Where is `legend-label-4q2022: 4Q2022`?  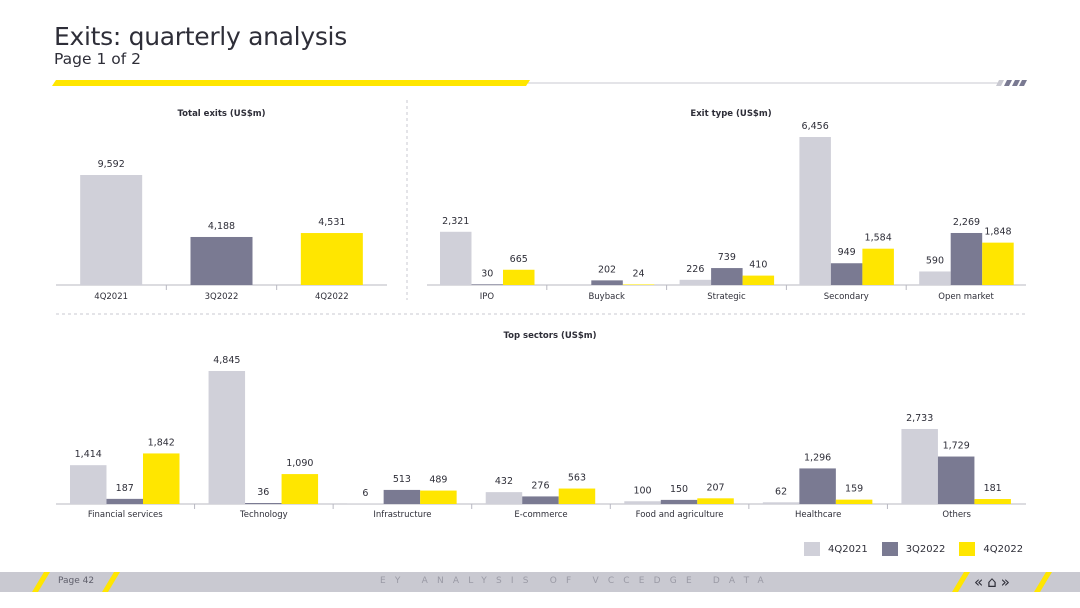
legend-label-4q2022: 4Q2022 is located at coordinates (1003, 549).